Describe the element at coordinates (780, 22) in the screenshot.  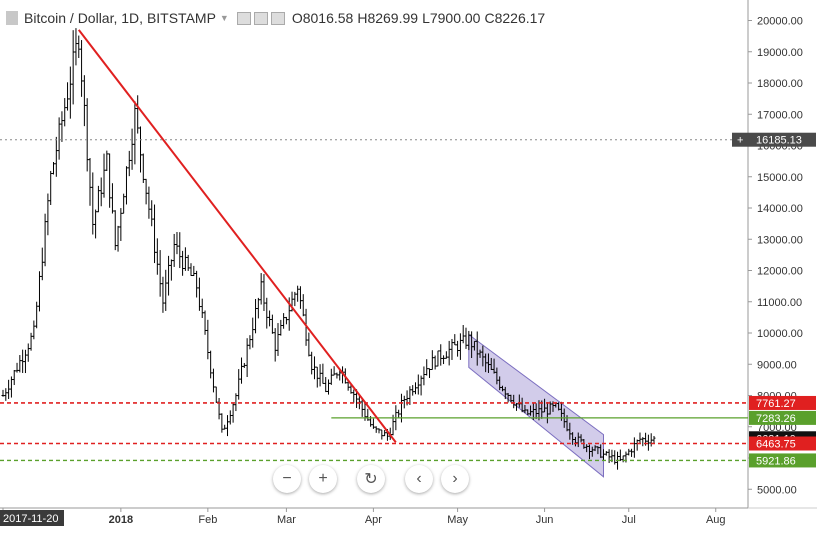
I see `price-tick-label: 20000.00` at that location.